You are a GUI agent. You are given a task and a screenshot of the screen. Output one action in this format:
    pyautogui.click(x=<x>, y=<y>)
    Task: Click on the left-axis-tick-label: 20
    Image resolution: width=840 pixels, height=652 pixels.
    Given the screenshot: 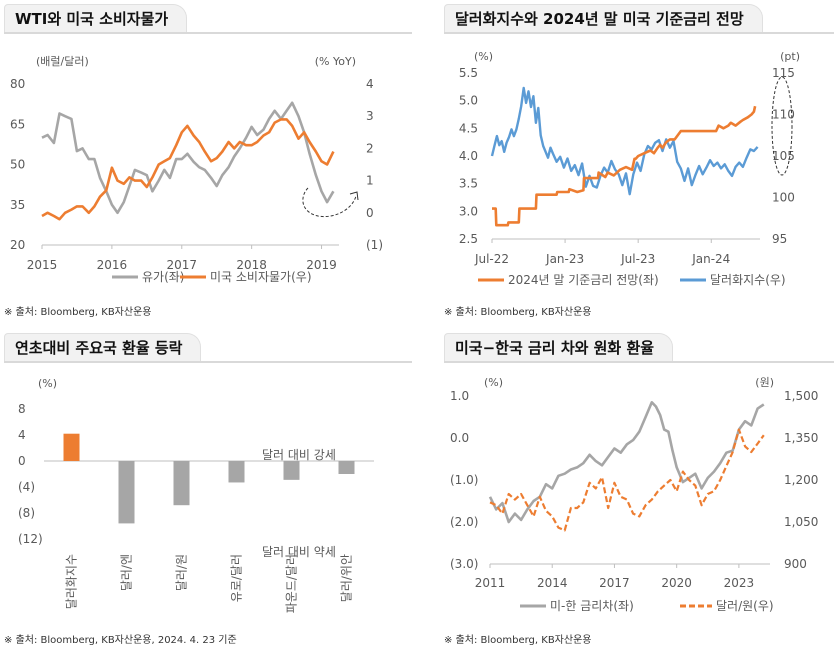 What is the action you would take?
    pyautogui.click(x=17, y=245)
    